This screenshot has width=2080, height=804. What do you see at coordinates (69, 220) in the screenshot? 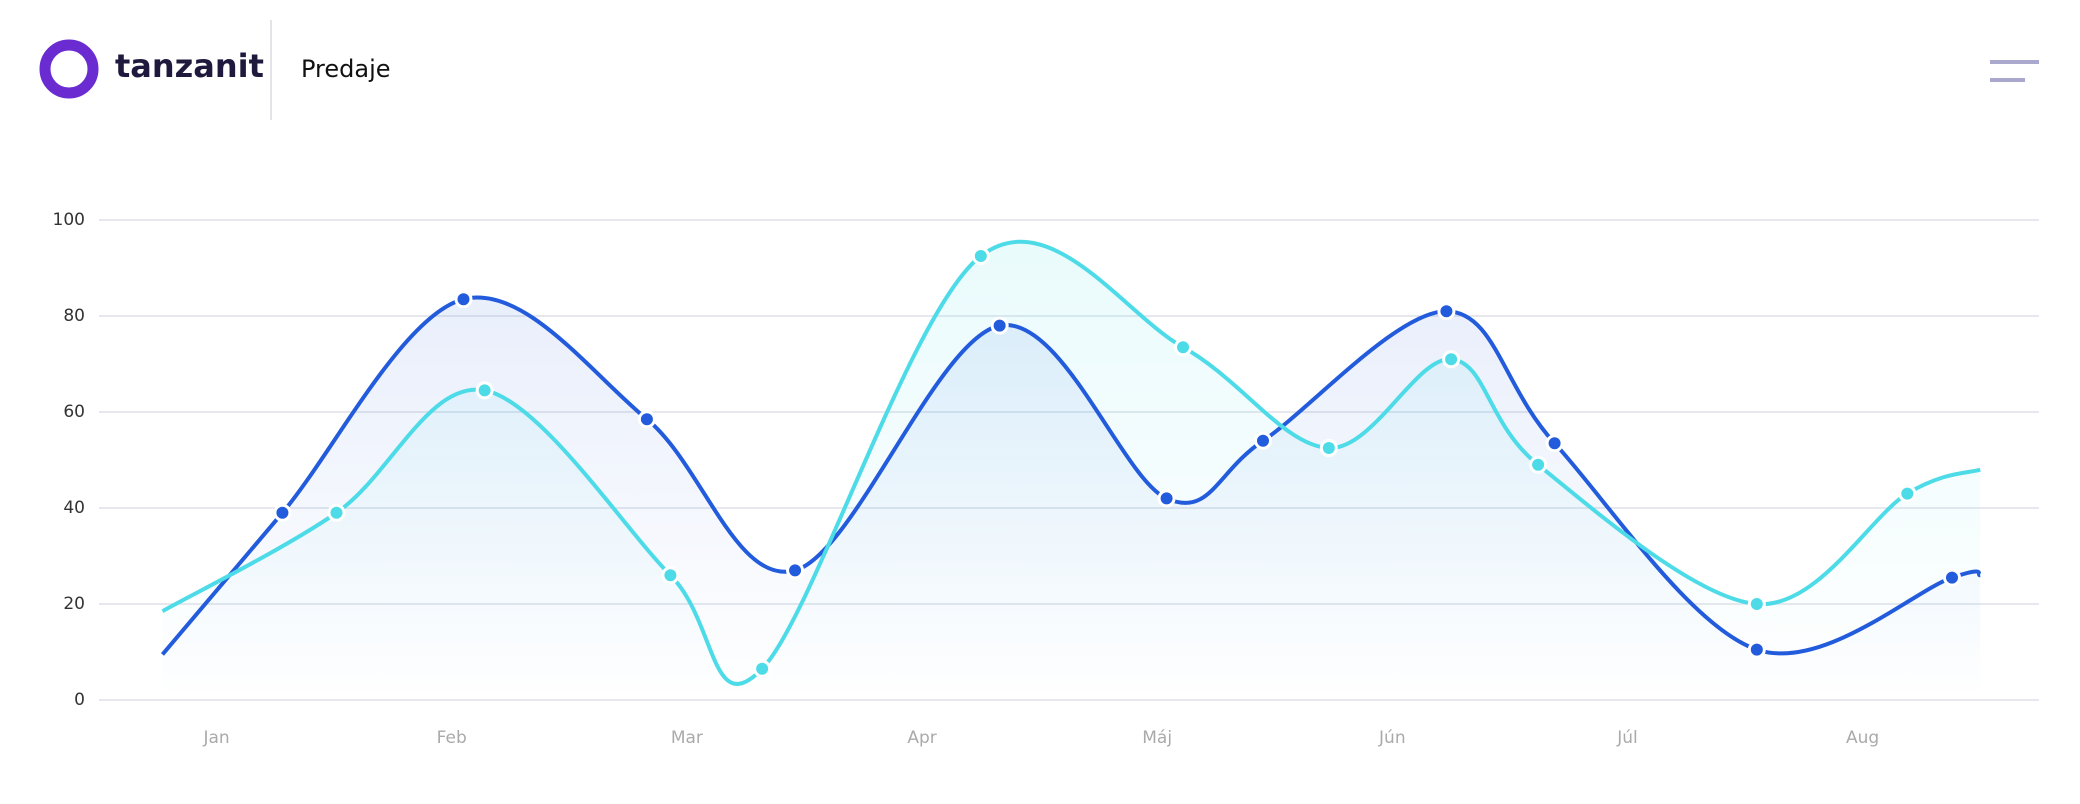
I see `y-tick-label: 100` at bounding box center [69, 220].